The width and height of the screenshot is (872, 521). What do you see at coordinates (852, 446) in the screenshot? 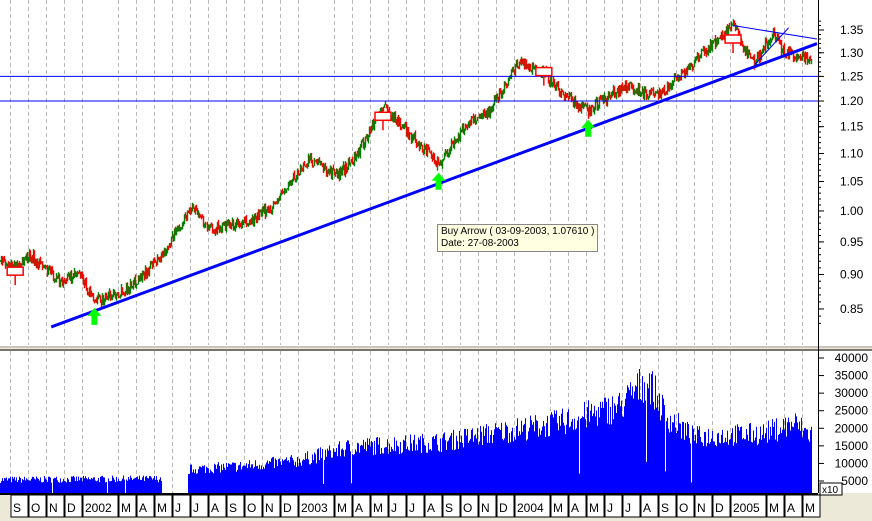
I see `volume-axis-label: 15000` at bounding box center [852, 446].